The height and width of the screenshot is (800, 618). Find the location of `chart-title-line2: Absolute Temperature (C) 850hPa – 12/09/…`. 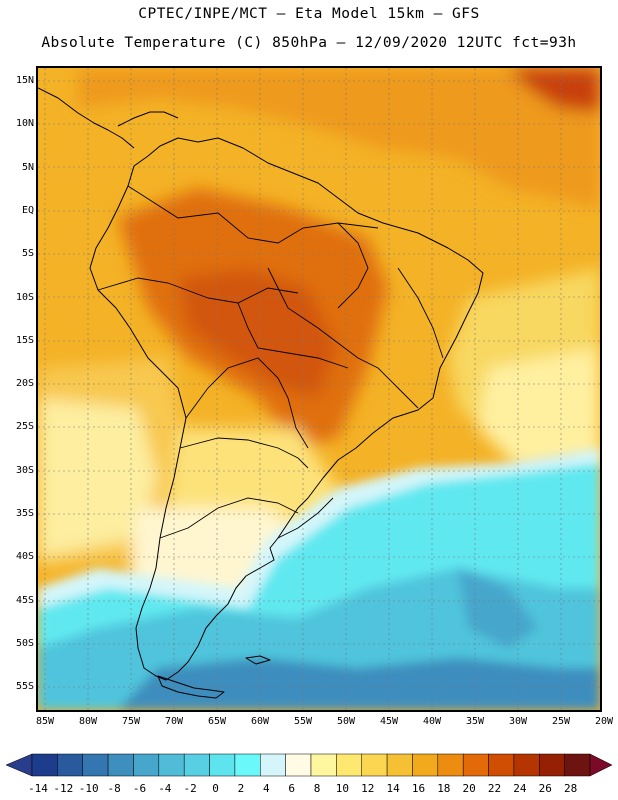

chart-title-line2: Absolute Temperature (C) 850hPa – 12/09/… is located at coordinates (309, 43).